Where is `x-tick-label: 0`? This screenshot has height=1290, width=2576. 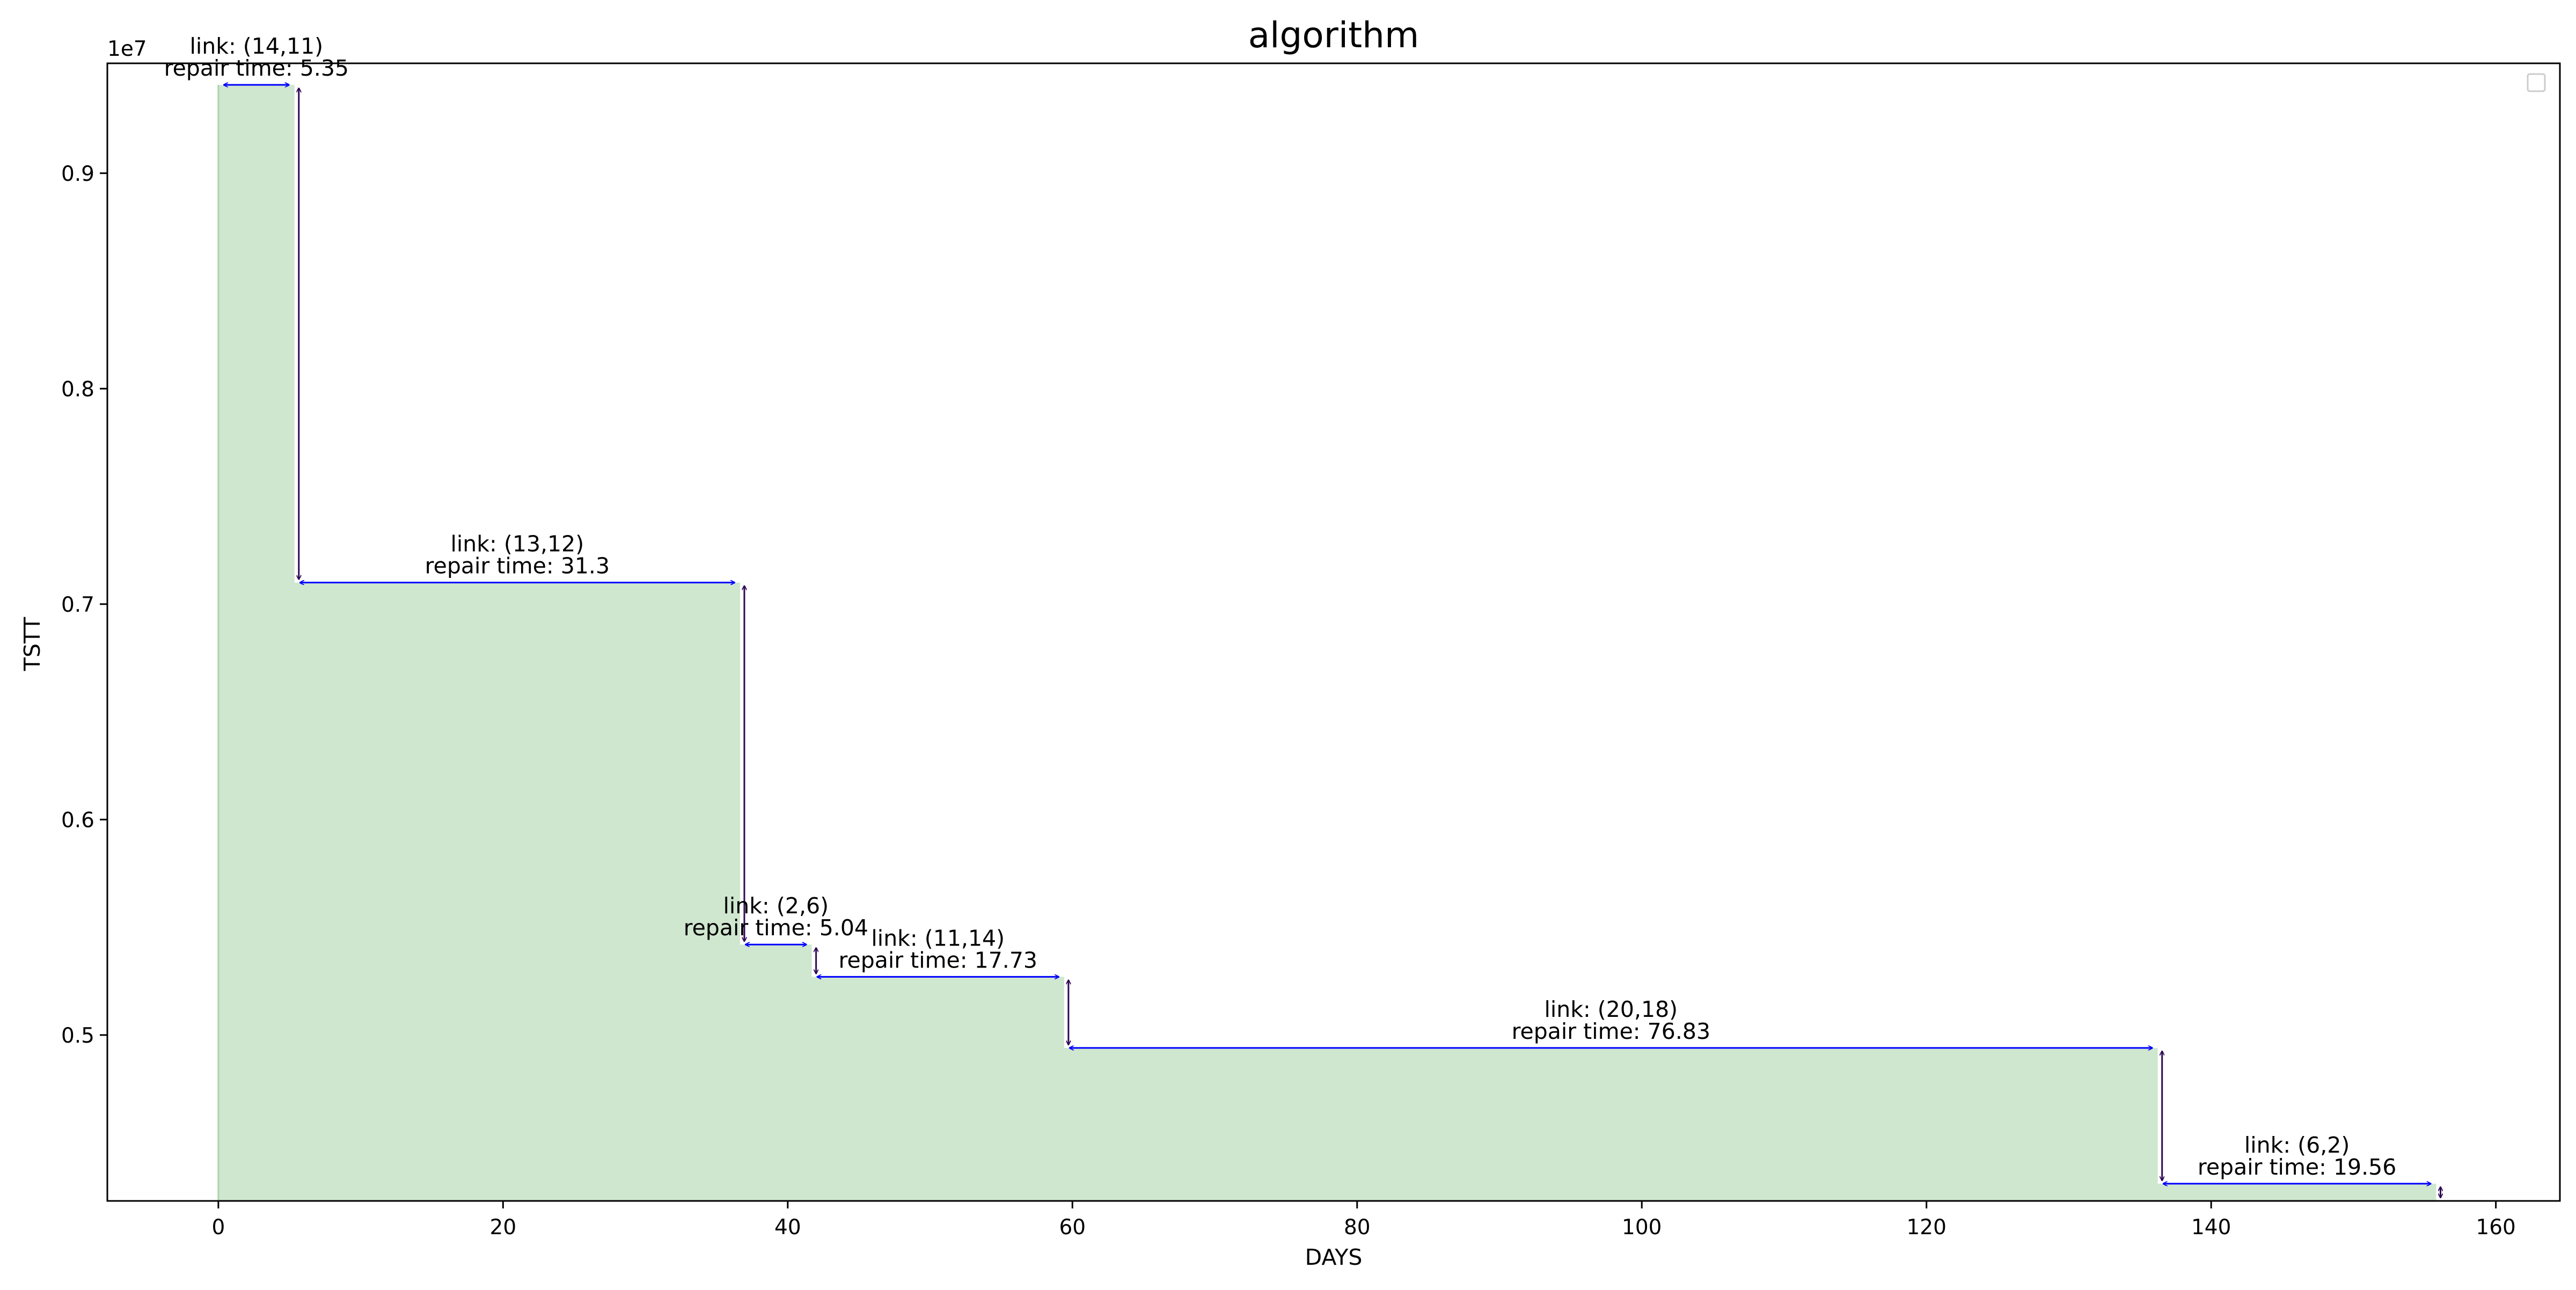
x-tick-label: 0 is located at coordinates (218, 1227).